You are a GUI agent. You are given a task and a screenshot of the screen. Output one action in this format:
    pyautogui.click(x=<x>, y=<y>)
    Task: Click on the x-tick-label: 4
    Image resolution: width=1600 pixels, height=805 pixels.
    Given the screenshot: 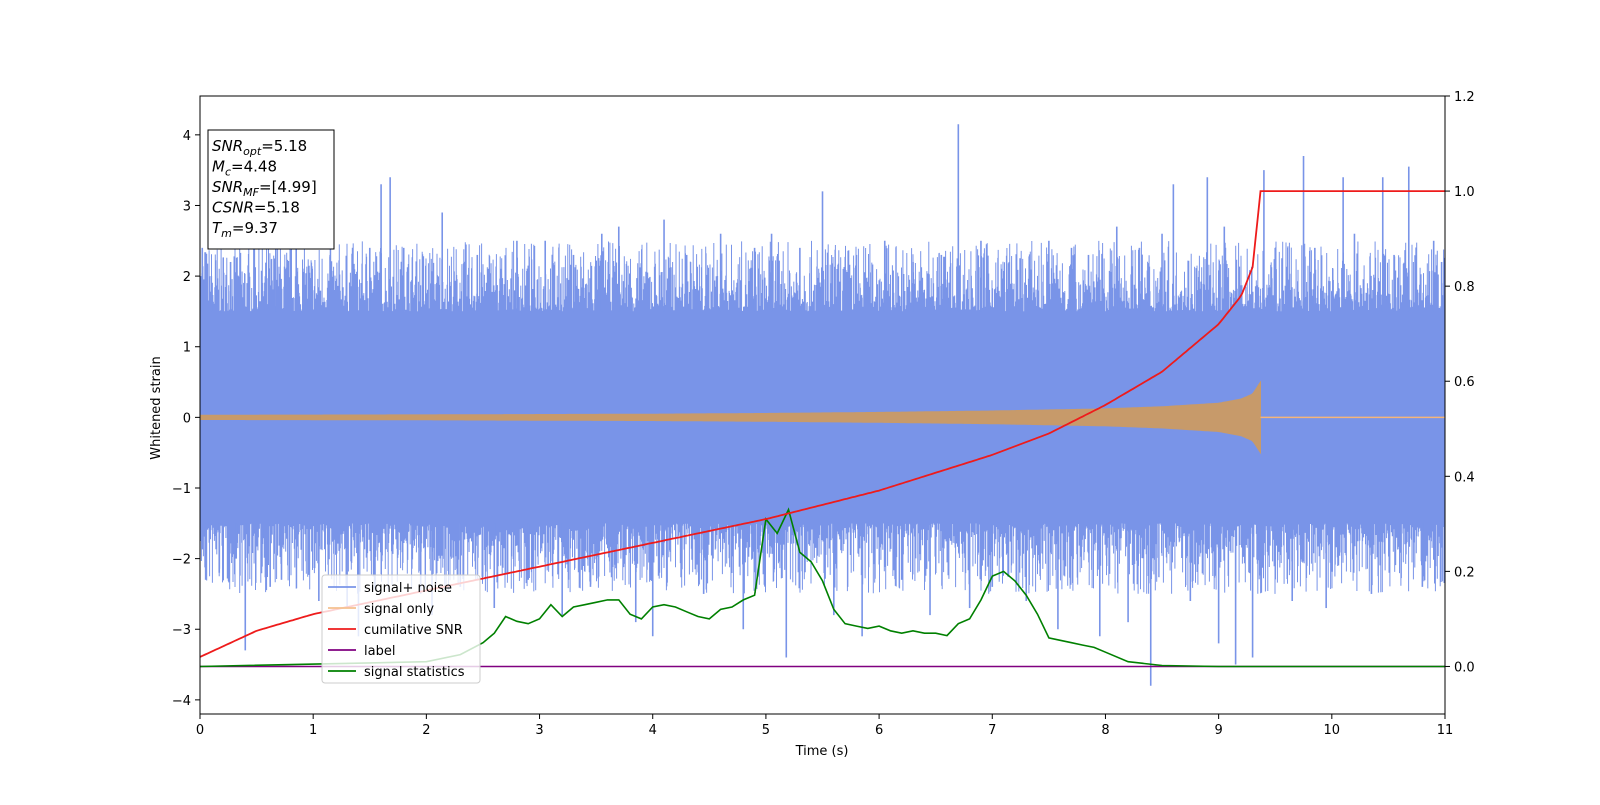 What is the action you would take?
    pyautogui.click(x=653, y=730)
    